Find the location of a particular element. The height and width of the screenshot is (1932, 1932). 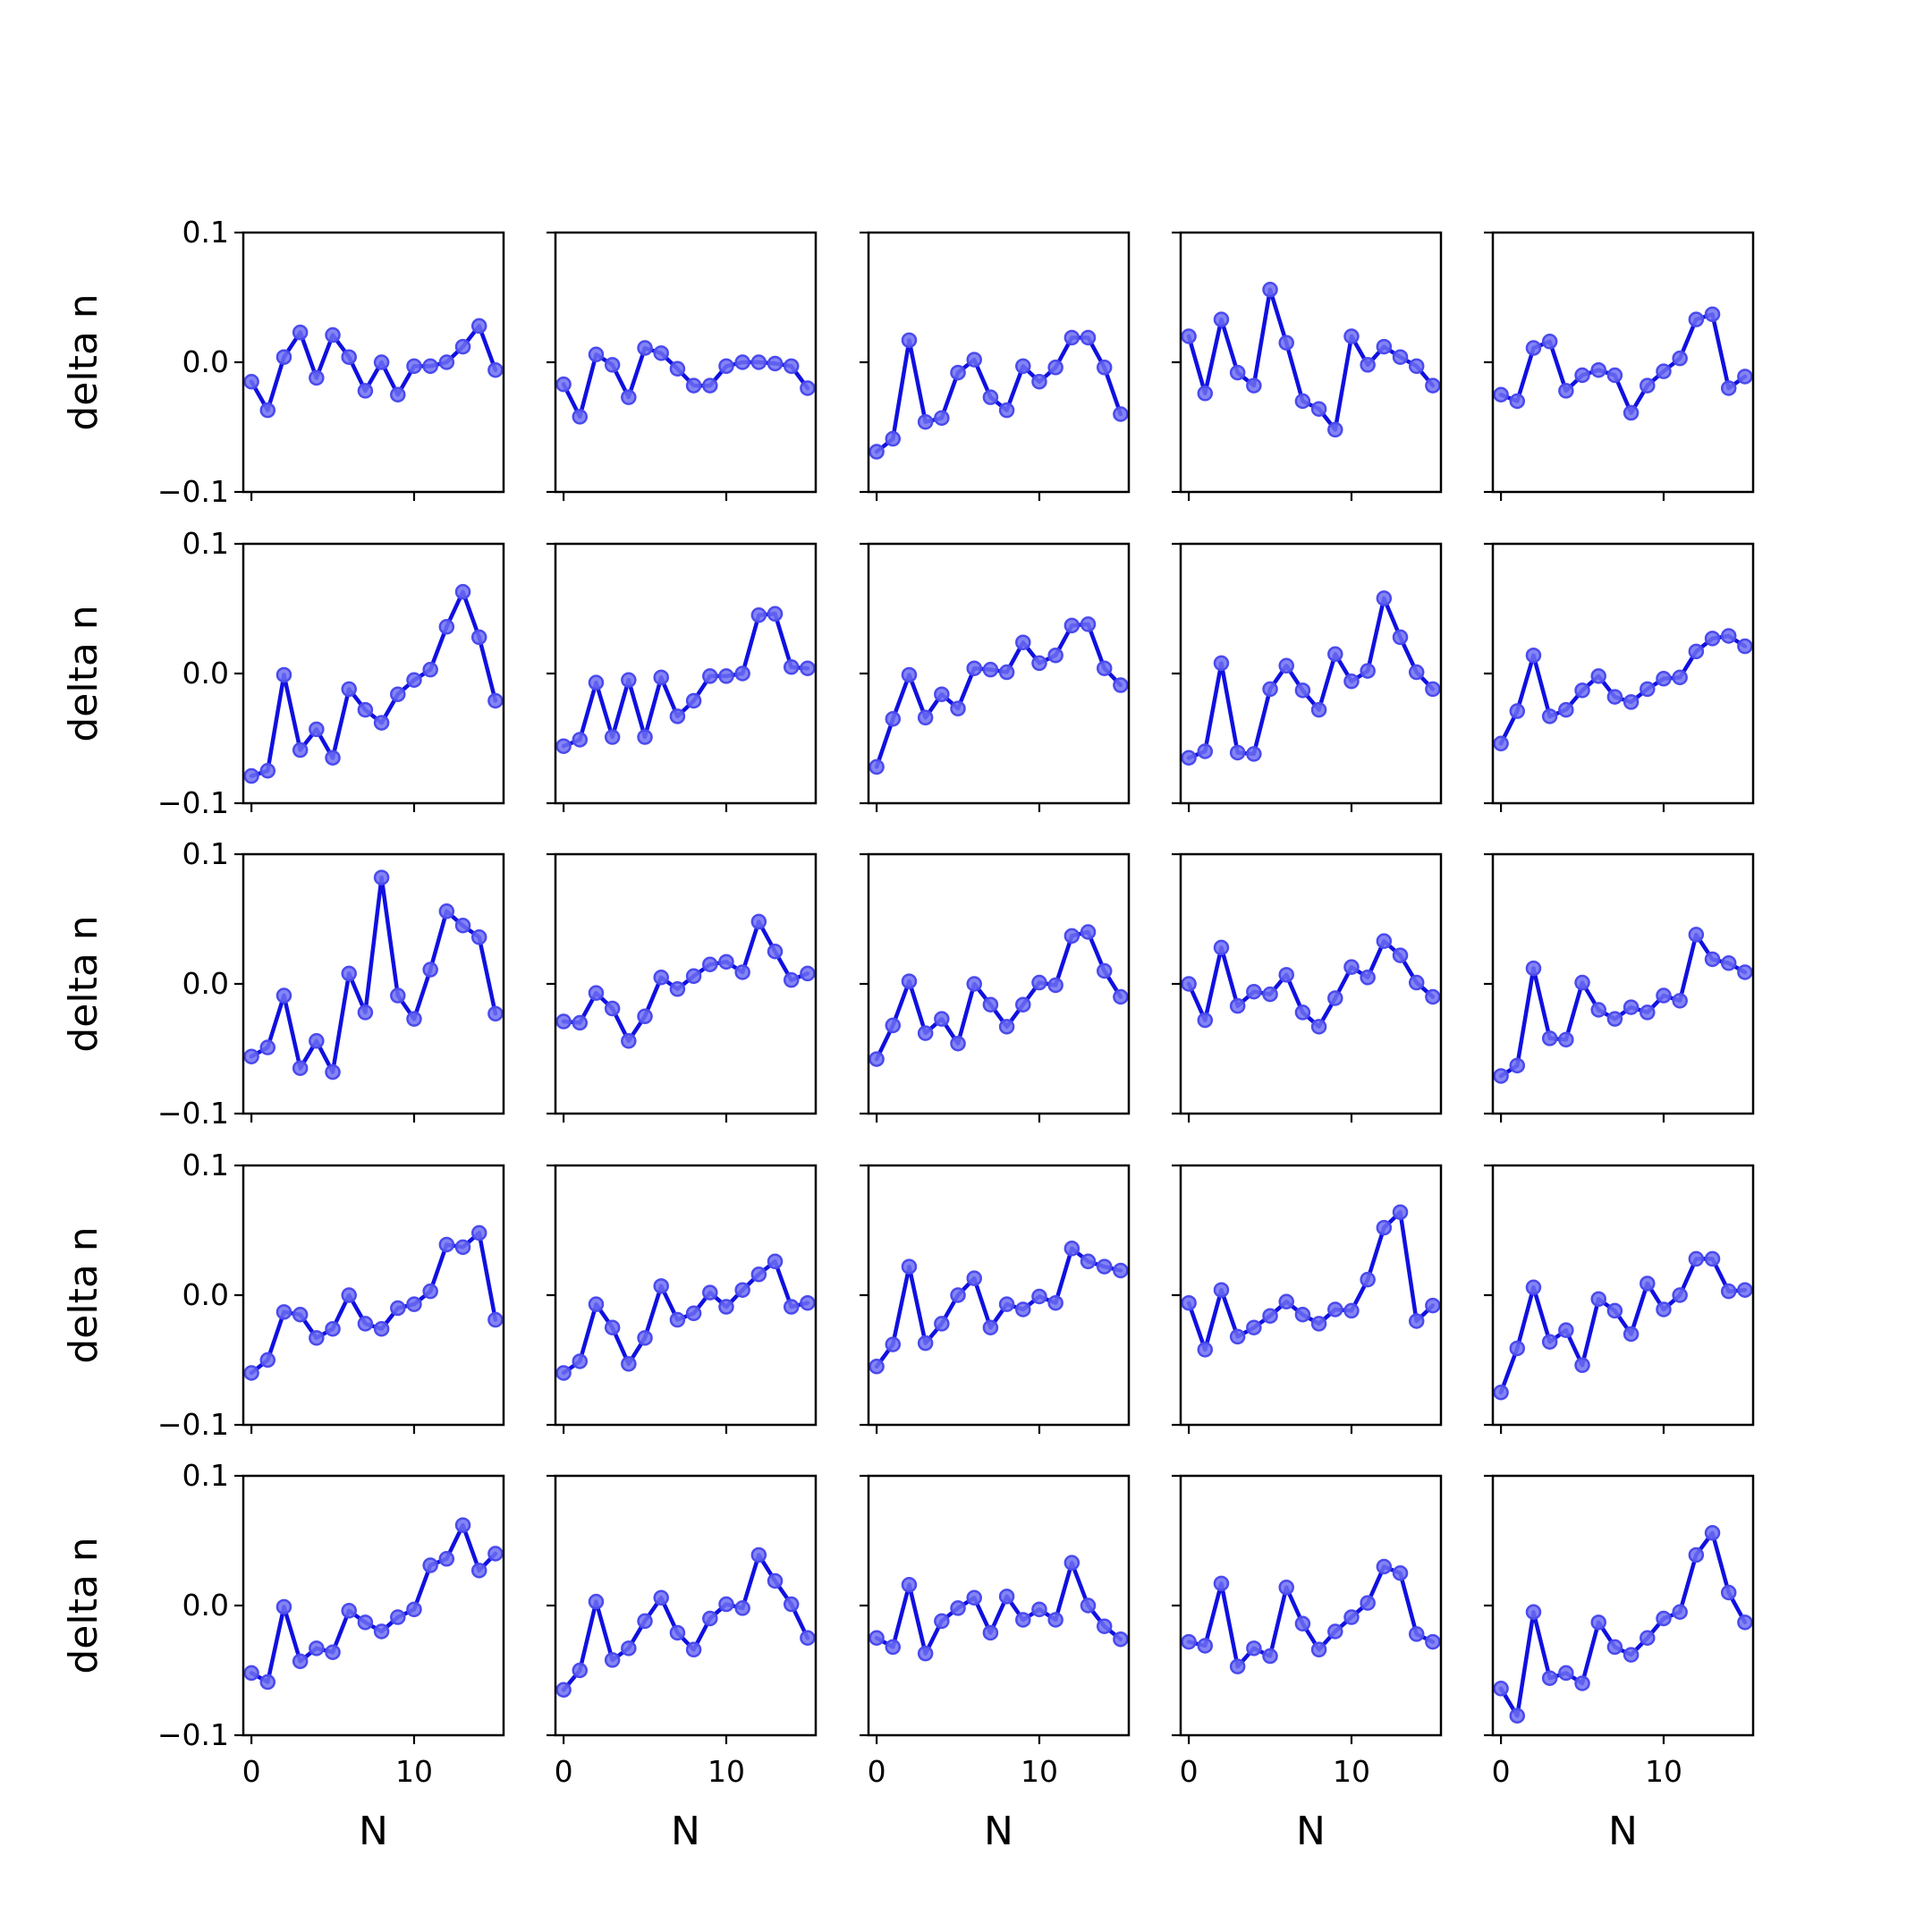

panel-r5-c2: 0 10N is located at coordinates (682, 1664).